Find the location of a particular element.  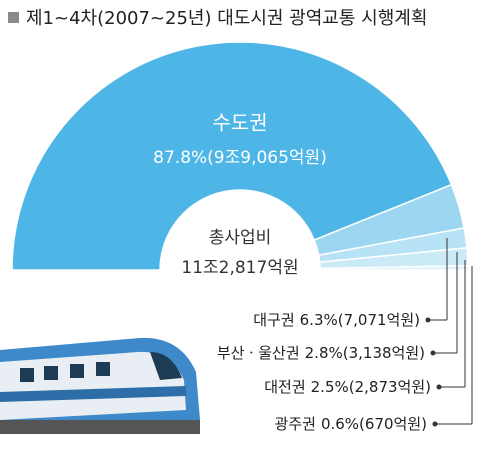

slice-label: 부산ㆍ울산권 2.8%(3,138억원) is located at coordinates (321, 353).